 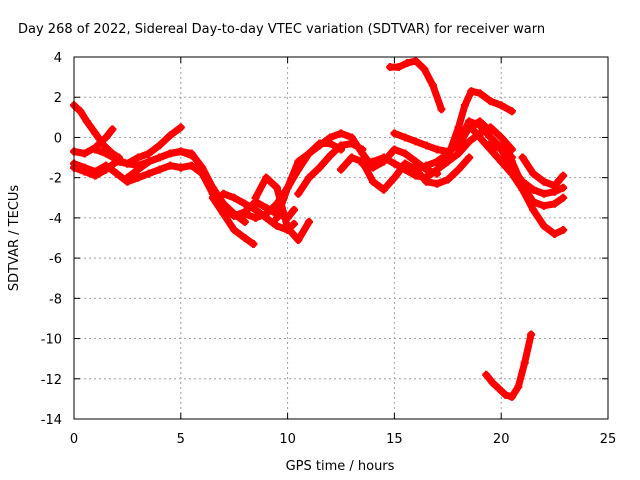 I want to click on y-tick-label: -14, so click(x=51, y=420).